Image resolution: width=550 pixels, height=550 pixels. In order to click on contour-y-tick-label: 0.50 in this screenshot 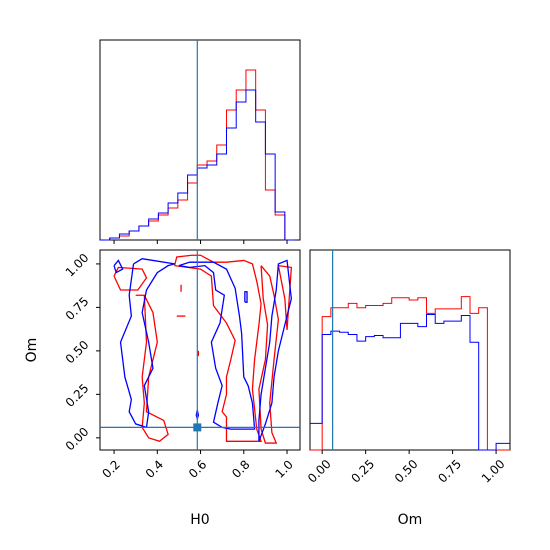, I will do `click(77, 352)`.